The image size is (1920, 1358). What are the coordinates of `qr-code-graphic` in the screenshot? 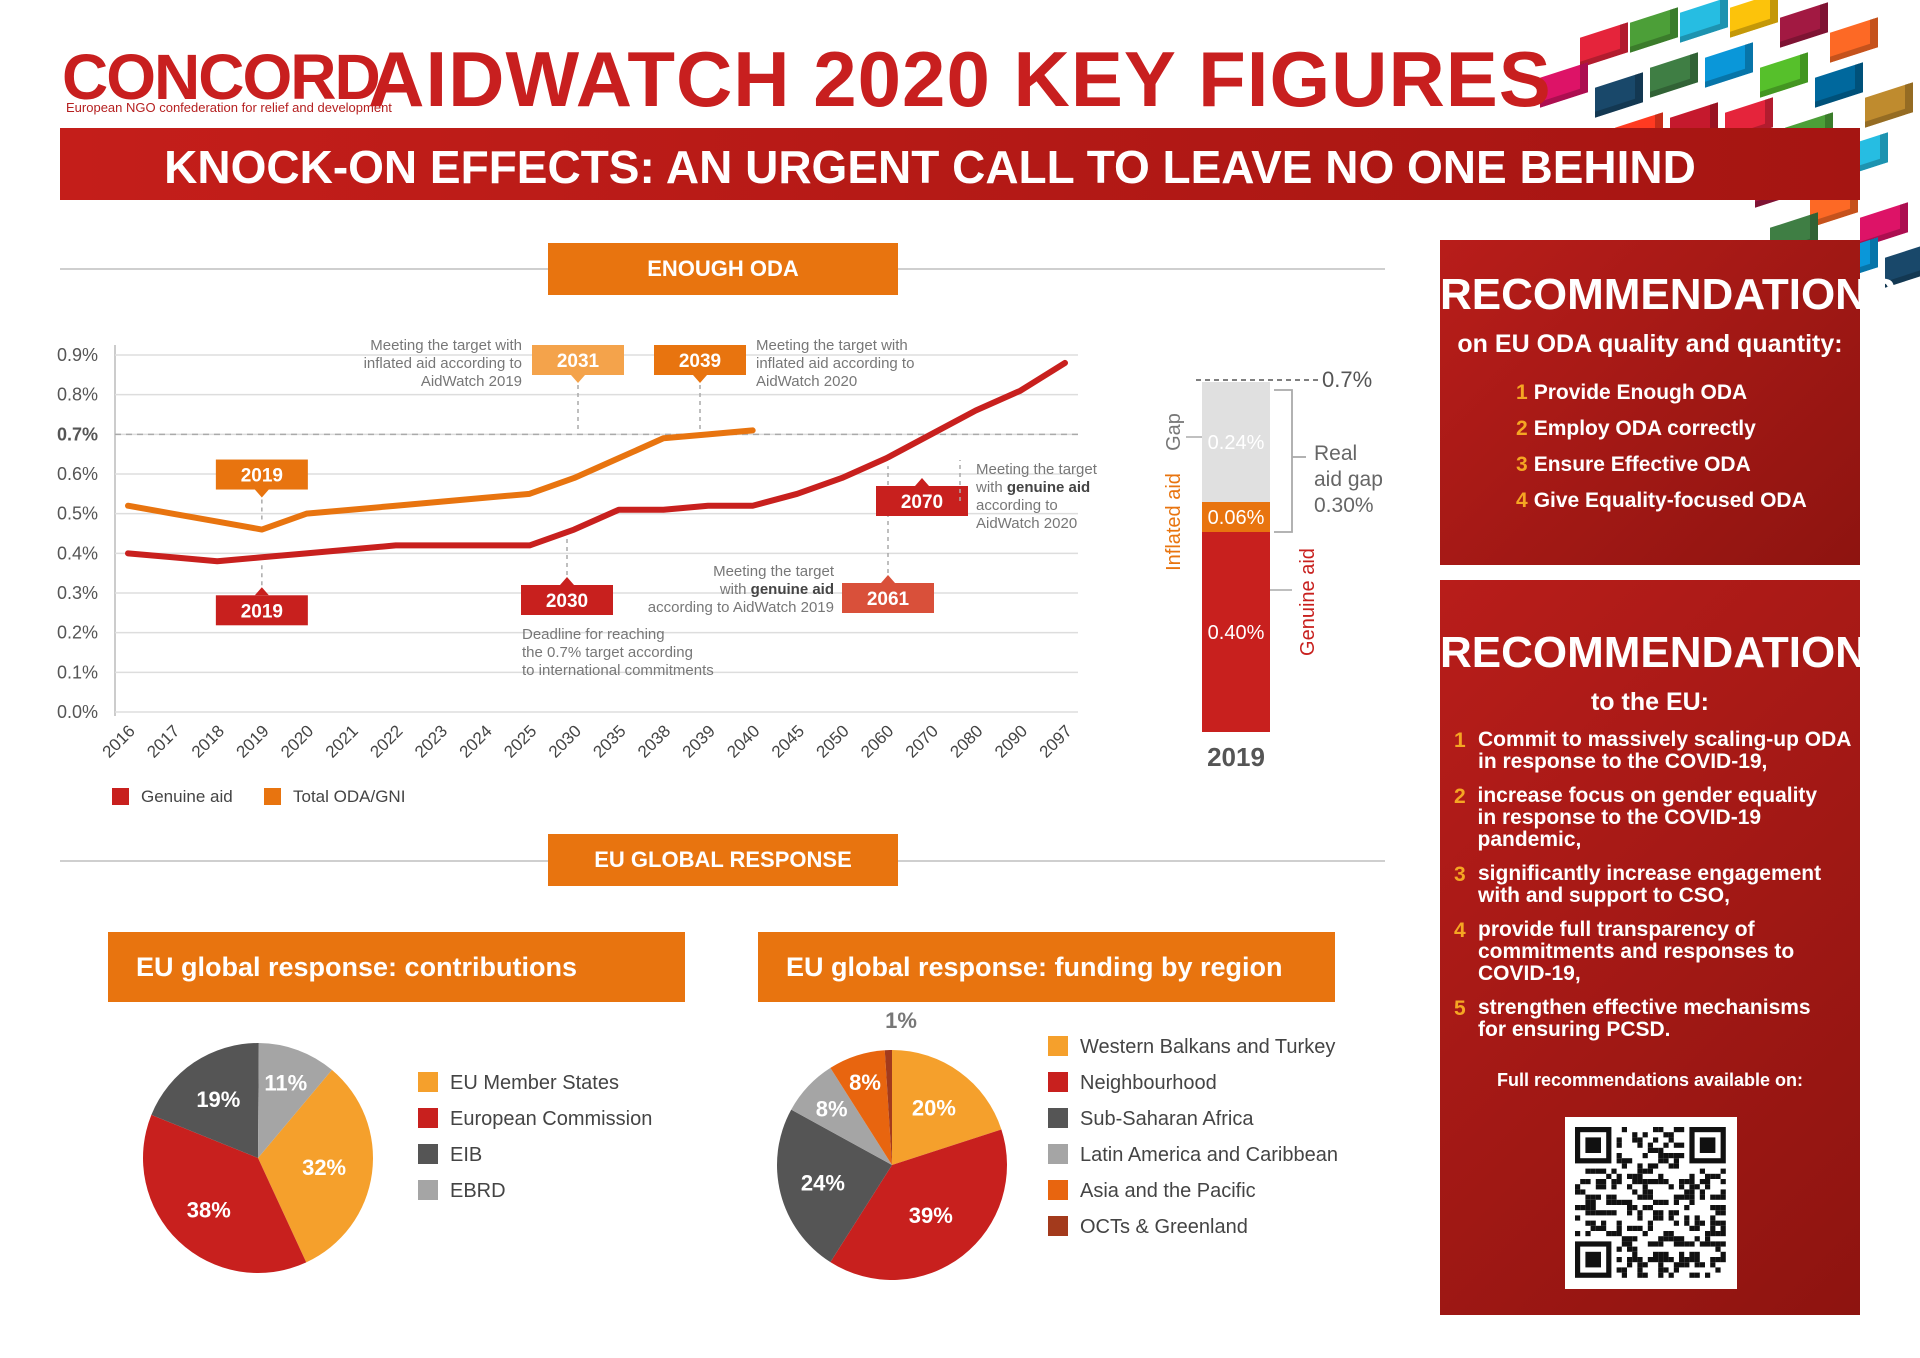 It's located at (1650, 1202).